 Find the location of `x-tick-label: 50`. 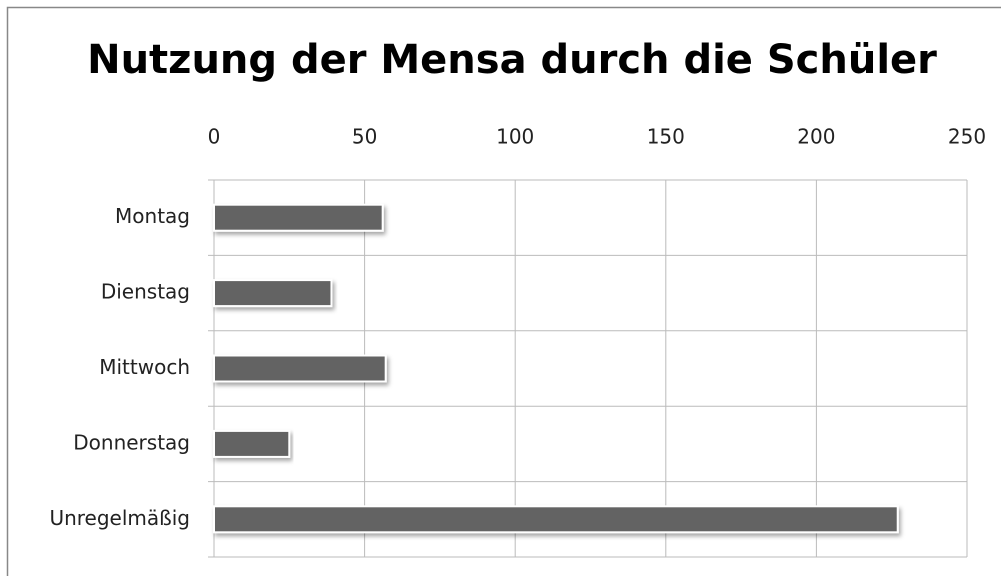

x-tick-label: 50 is located at coordinates (364, 137).